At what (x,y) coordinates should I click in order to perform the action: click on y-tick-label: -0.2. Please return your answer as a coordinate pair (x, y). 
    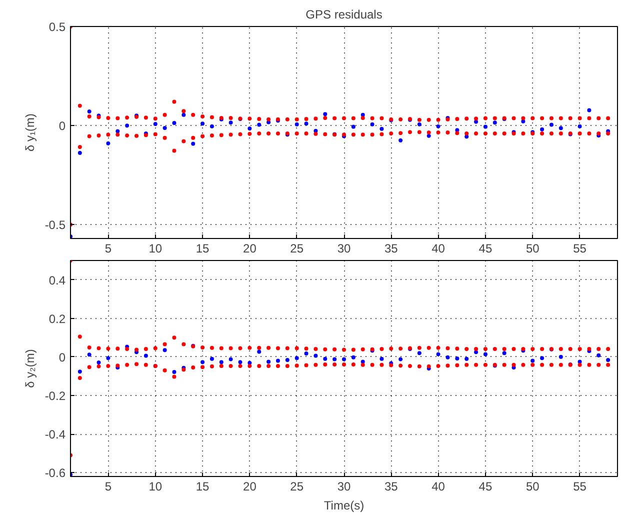
    Looking at the image, I should click on (55, 396).